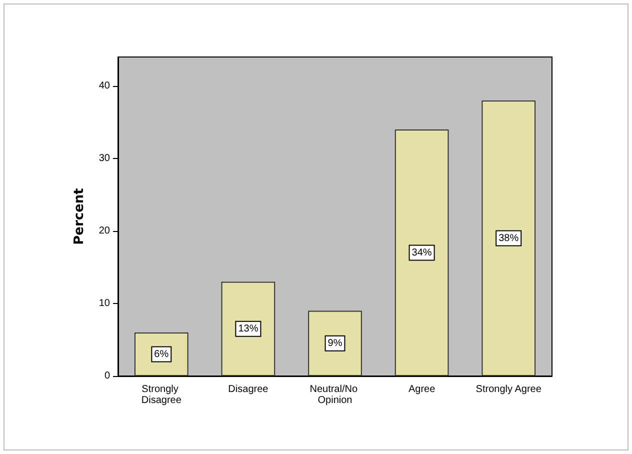  I want to click on data-label: 34%, so click(422, 252).